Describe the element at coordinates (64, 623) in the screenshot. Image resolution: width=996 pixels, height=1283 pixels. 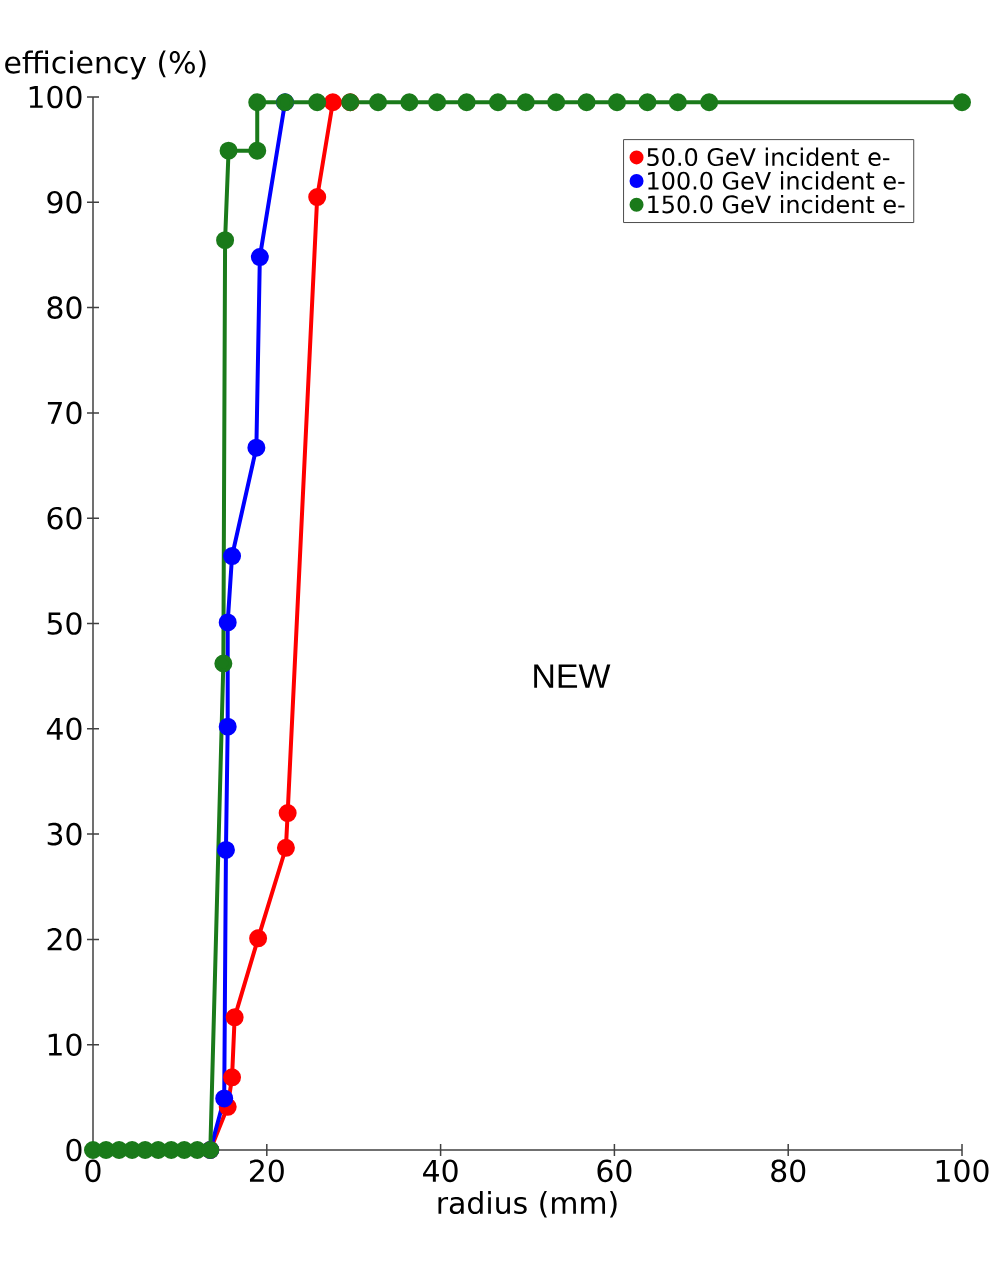
I see `y-tick-label: 50` at that location.